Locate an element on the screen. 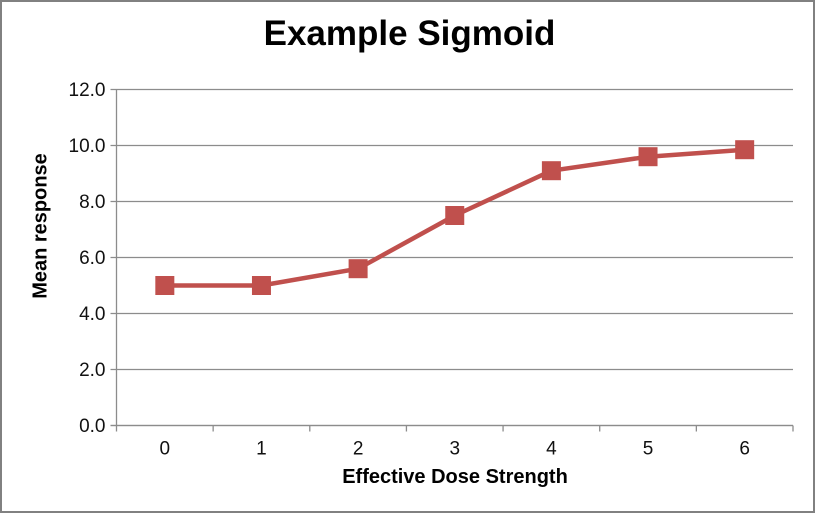 This screenshot has height=513, width=815. x-tick-label: 2 is located at coordinates (358, 449).